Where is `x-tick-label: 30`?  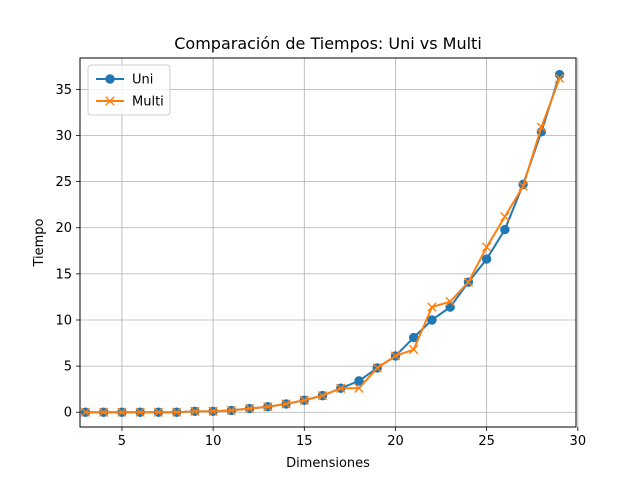 x-tick-label: 30 is located at coordinates (578, 441).